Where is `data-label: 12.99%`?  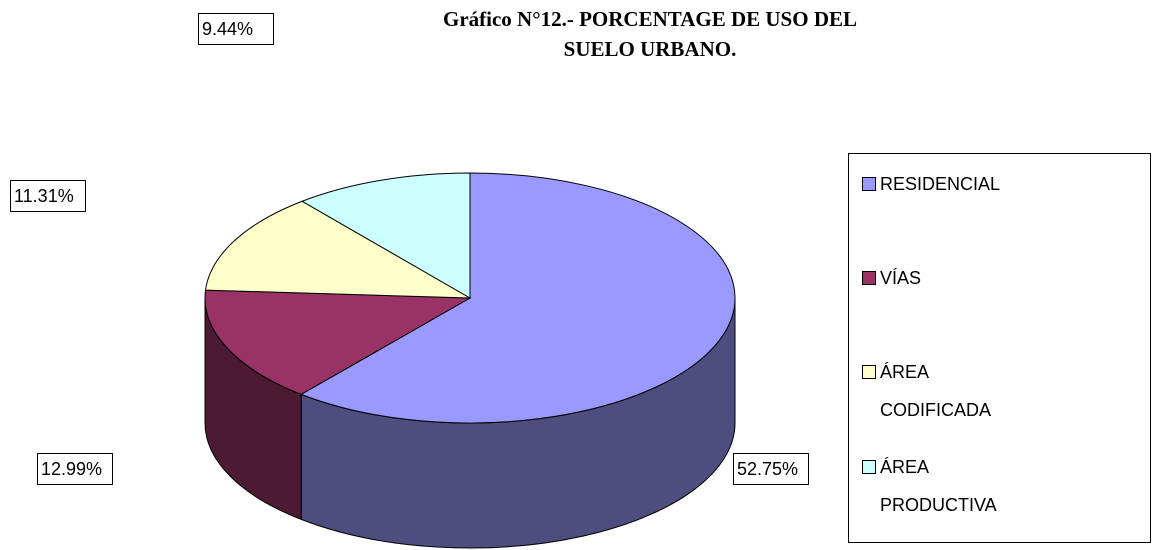 data-label: 12.99% is located at coordinates (71, 469).